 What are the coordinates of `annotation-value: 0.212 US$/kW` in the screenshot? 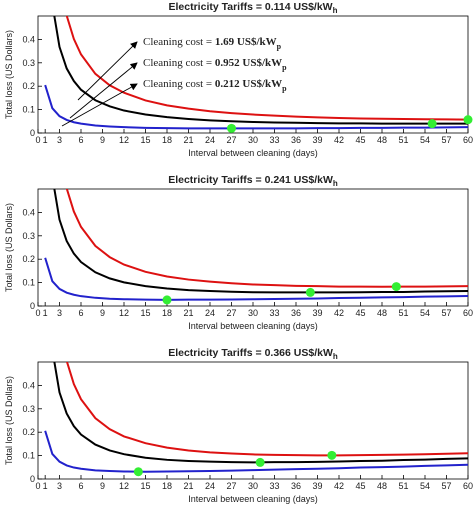 It's located at (248, 84).